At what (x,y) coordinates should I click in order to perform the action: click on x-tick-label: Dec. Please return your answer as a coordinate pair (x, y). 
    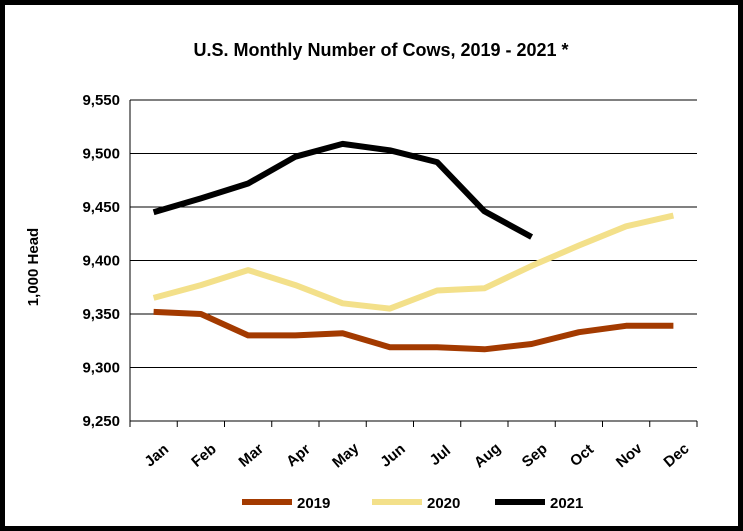
    Looking at the image, I should click on (676, 455).